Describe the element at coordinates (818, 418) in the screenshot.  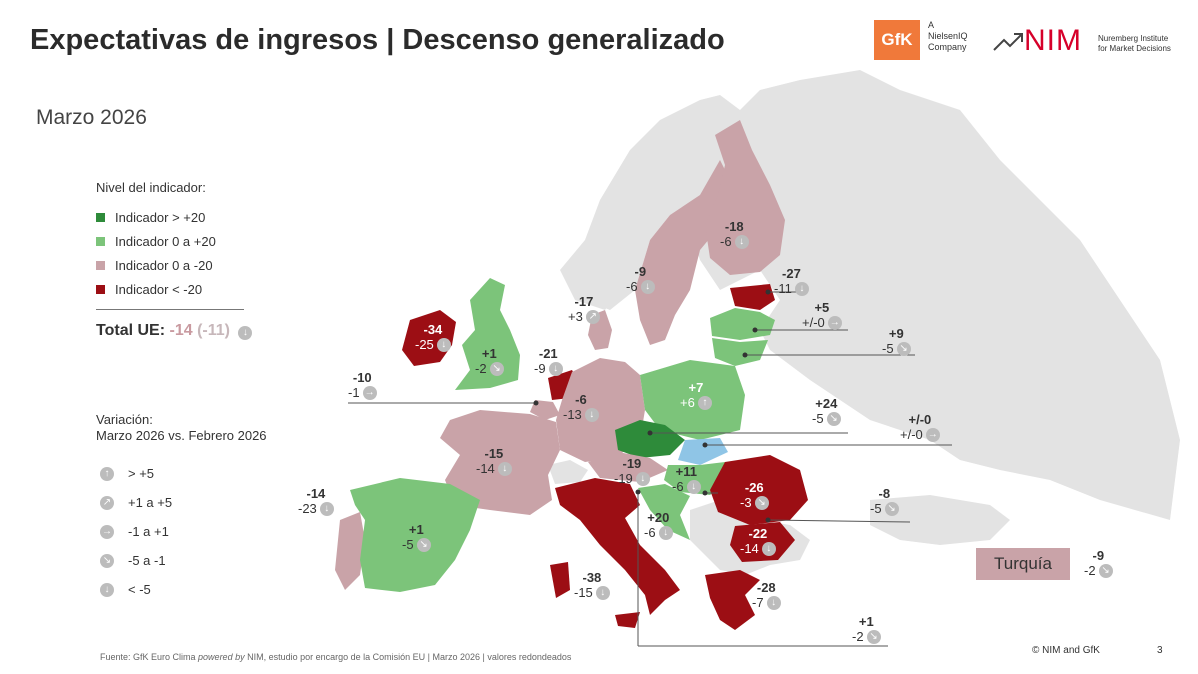
I see `country-change: -5` at that location.